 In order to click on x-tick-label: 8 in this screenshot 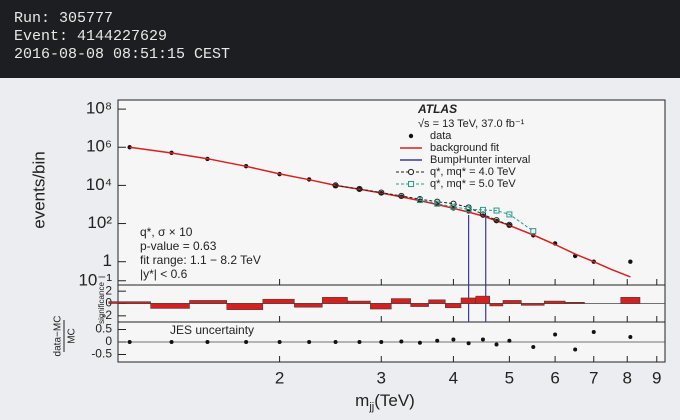, I will do `click(627, 377)`.